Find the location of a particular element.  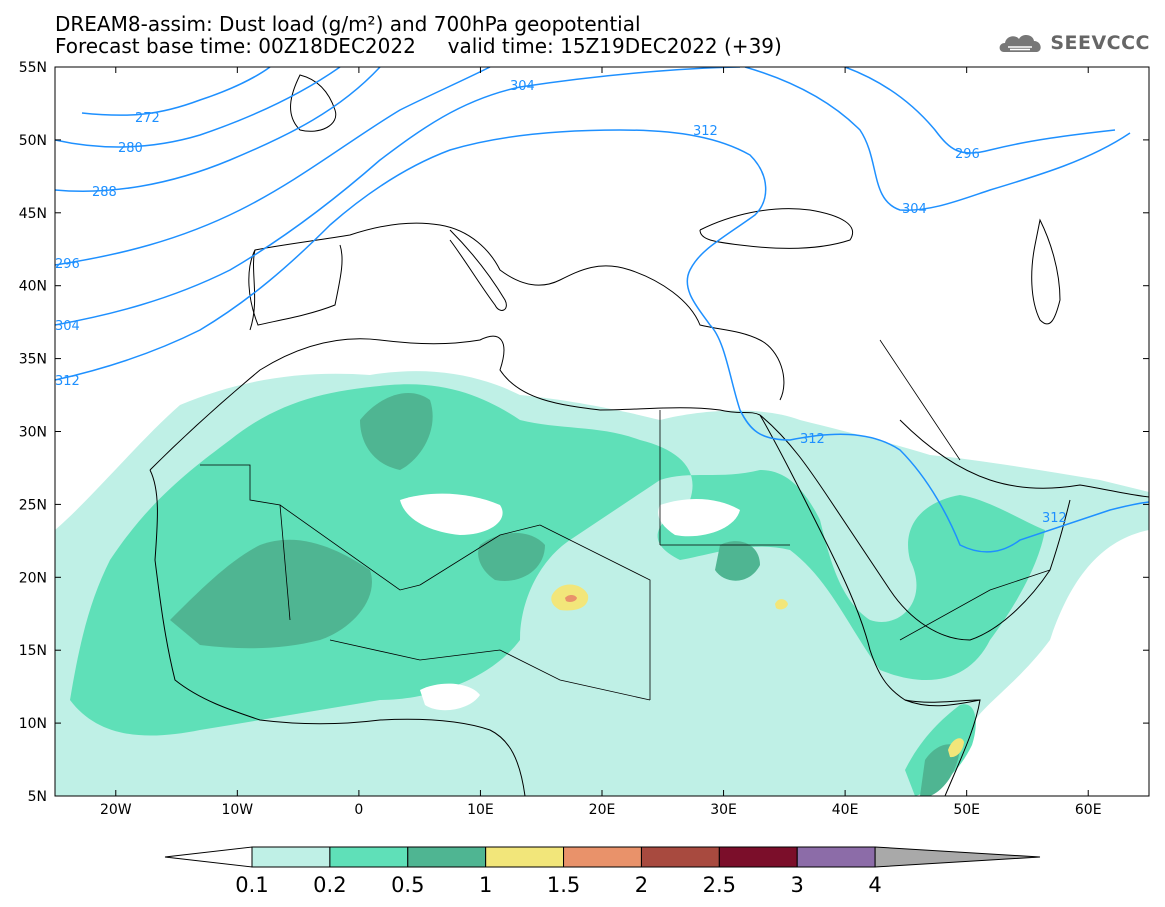

logo-text: SEEVCCC is located at coordinates (1100, 43).